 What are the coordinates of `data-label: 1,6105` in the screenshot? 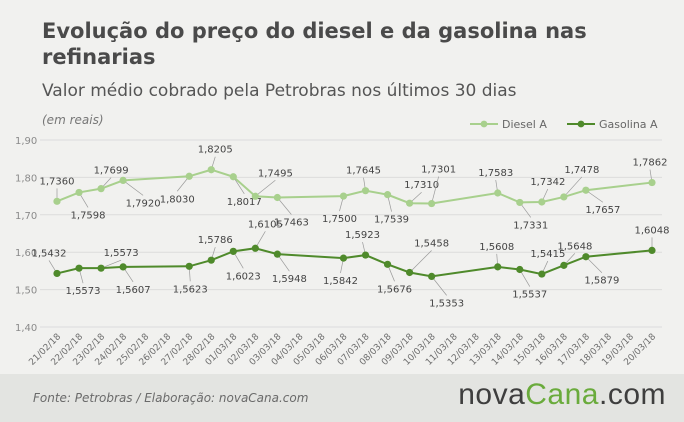 It's located at (265, 224).